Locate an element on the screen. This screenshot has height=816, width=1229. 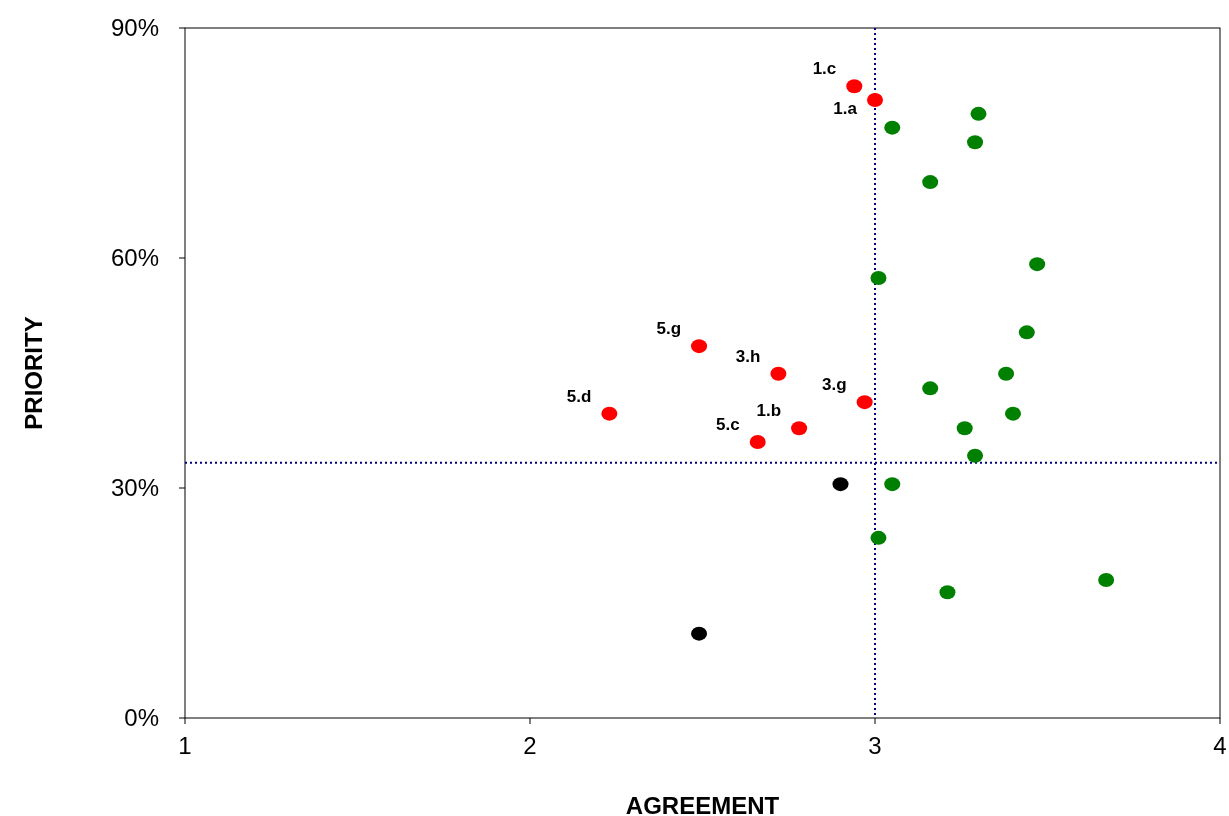
x-tick-label: 4 is located at coordinates (1220, 745).